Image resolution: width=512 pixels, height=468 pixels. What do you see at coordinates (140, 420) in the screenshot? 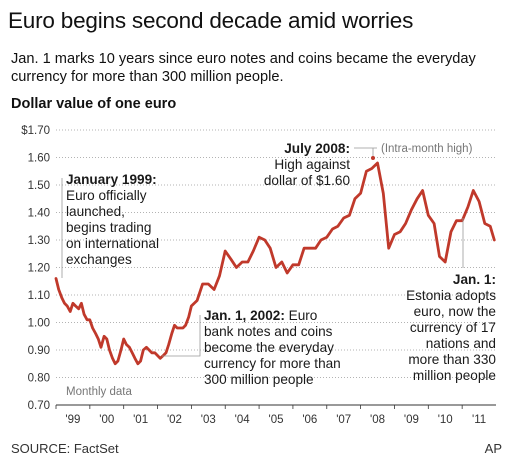
I see `x-tick-label: '01` at bounding box center [140, 420].